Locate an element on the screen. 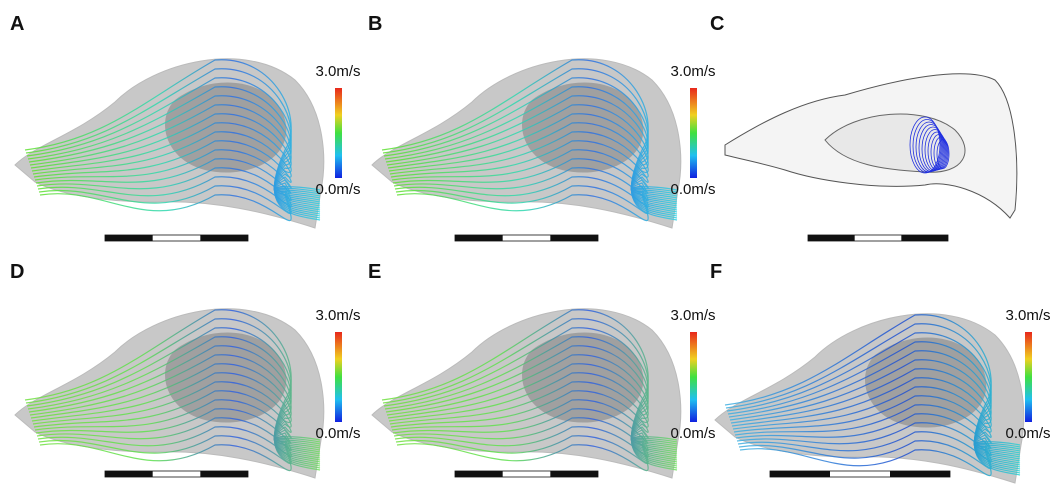 This screenshot has width=1057, height=484. panel-label: C is located at coordinates (717, 24).